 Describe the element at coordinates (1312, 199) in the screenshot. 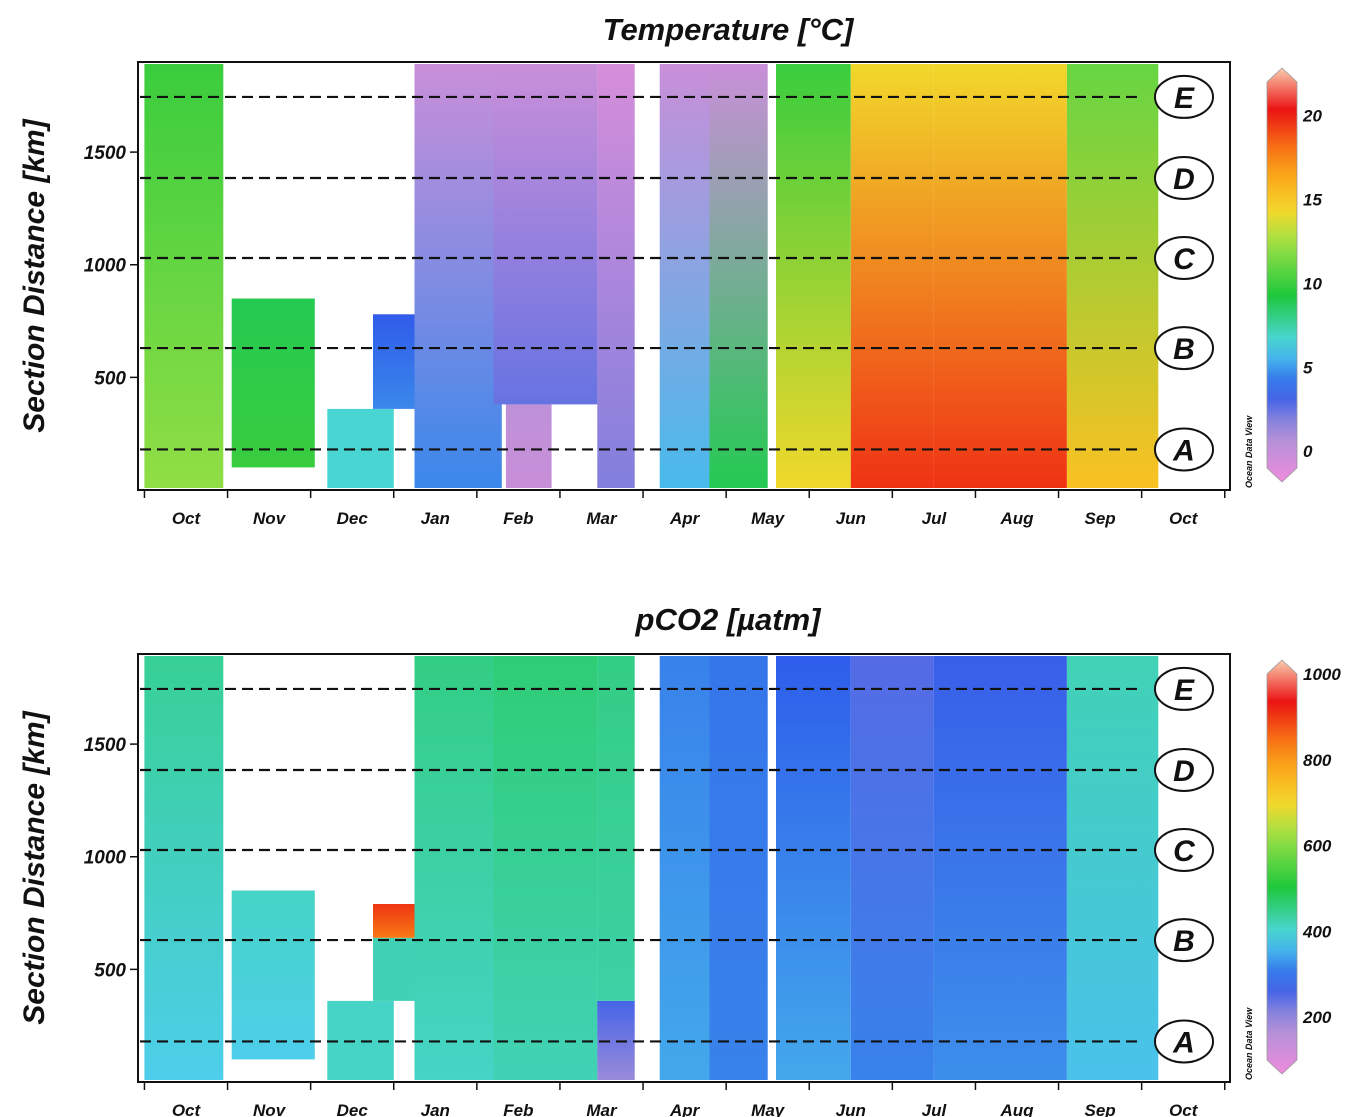

I see `colorbar-tick-label: 15` at that location.